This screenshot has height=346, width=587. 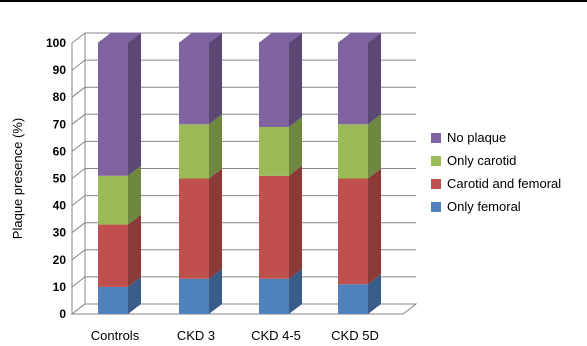 What do you see at coordinates (60, 151) in the screenshot?
I see `y-tick-label: 60` at bounding box center [60, 151].